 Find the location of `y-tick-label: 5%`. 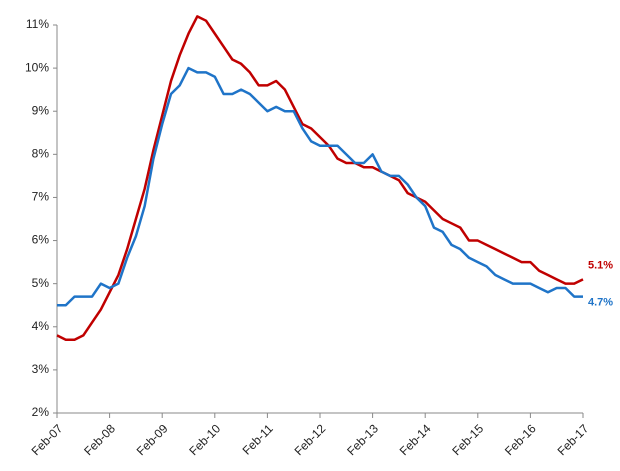

y-tick-label: 5% is located at coordinates (41, 283).